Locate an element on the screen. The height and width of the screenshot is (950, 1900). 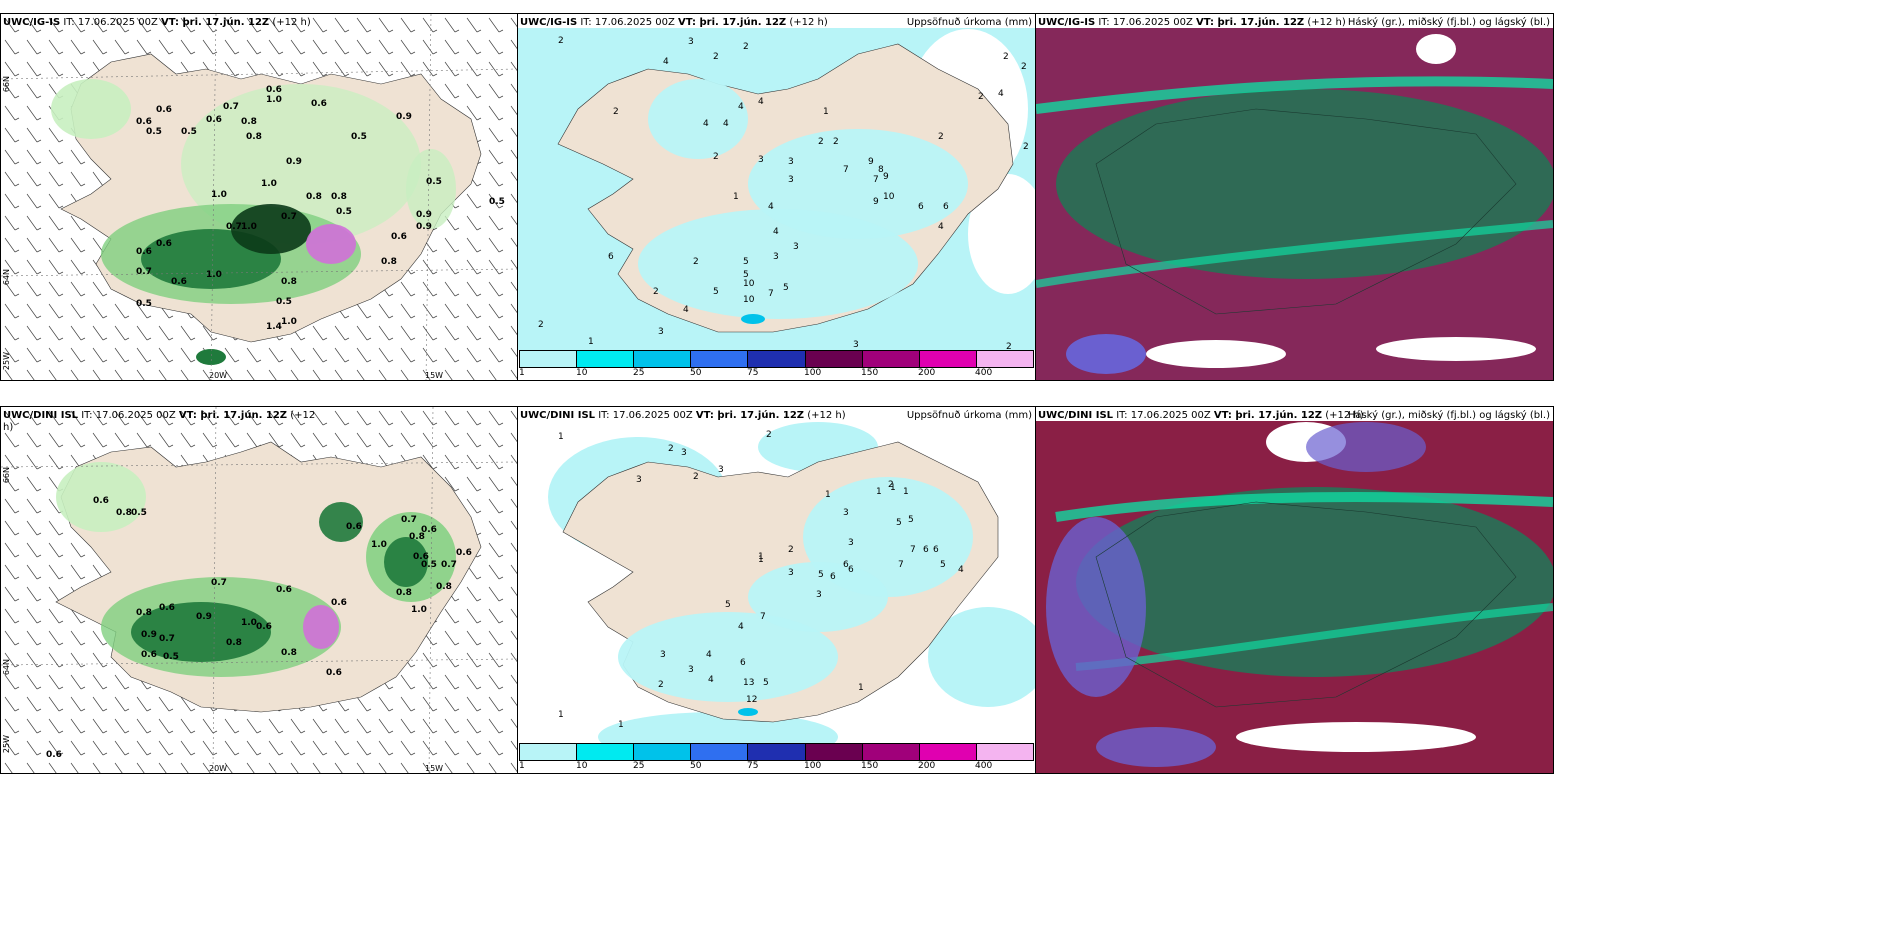
map-clouds is located at coordinates (1294, 597).